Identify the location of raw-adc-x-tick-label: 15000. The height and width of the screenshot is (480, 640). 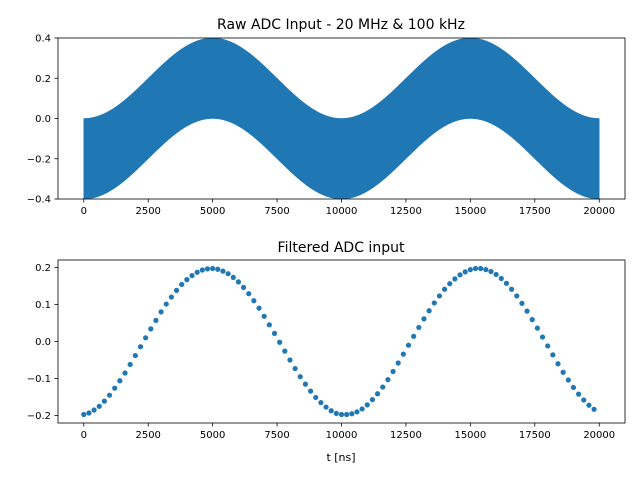
(470, 211).